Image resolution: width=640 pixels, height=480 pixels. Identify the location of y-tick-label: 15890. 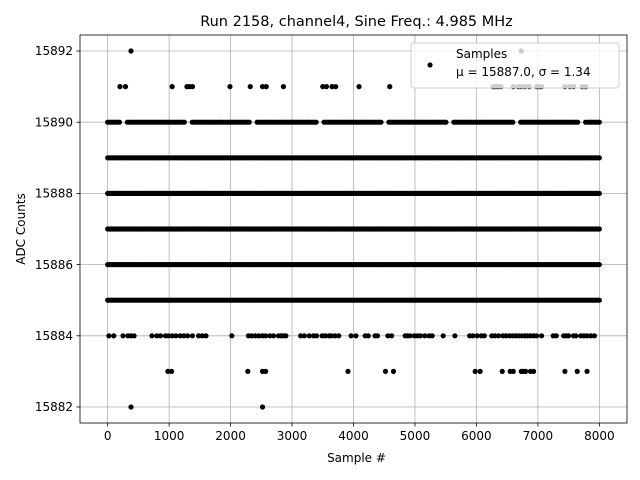
(54, 122).